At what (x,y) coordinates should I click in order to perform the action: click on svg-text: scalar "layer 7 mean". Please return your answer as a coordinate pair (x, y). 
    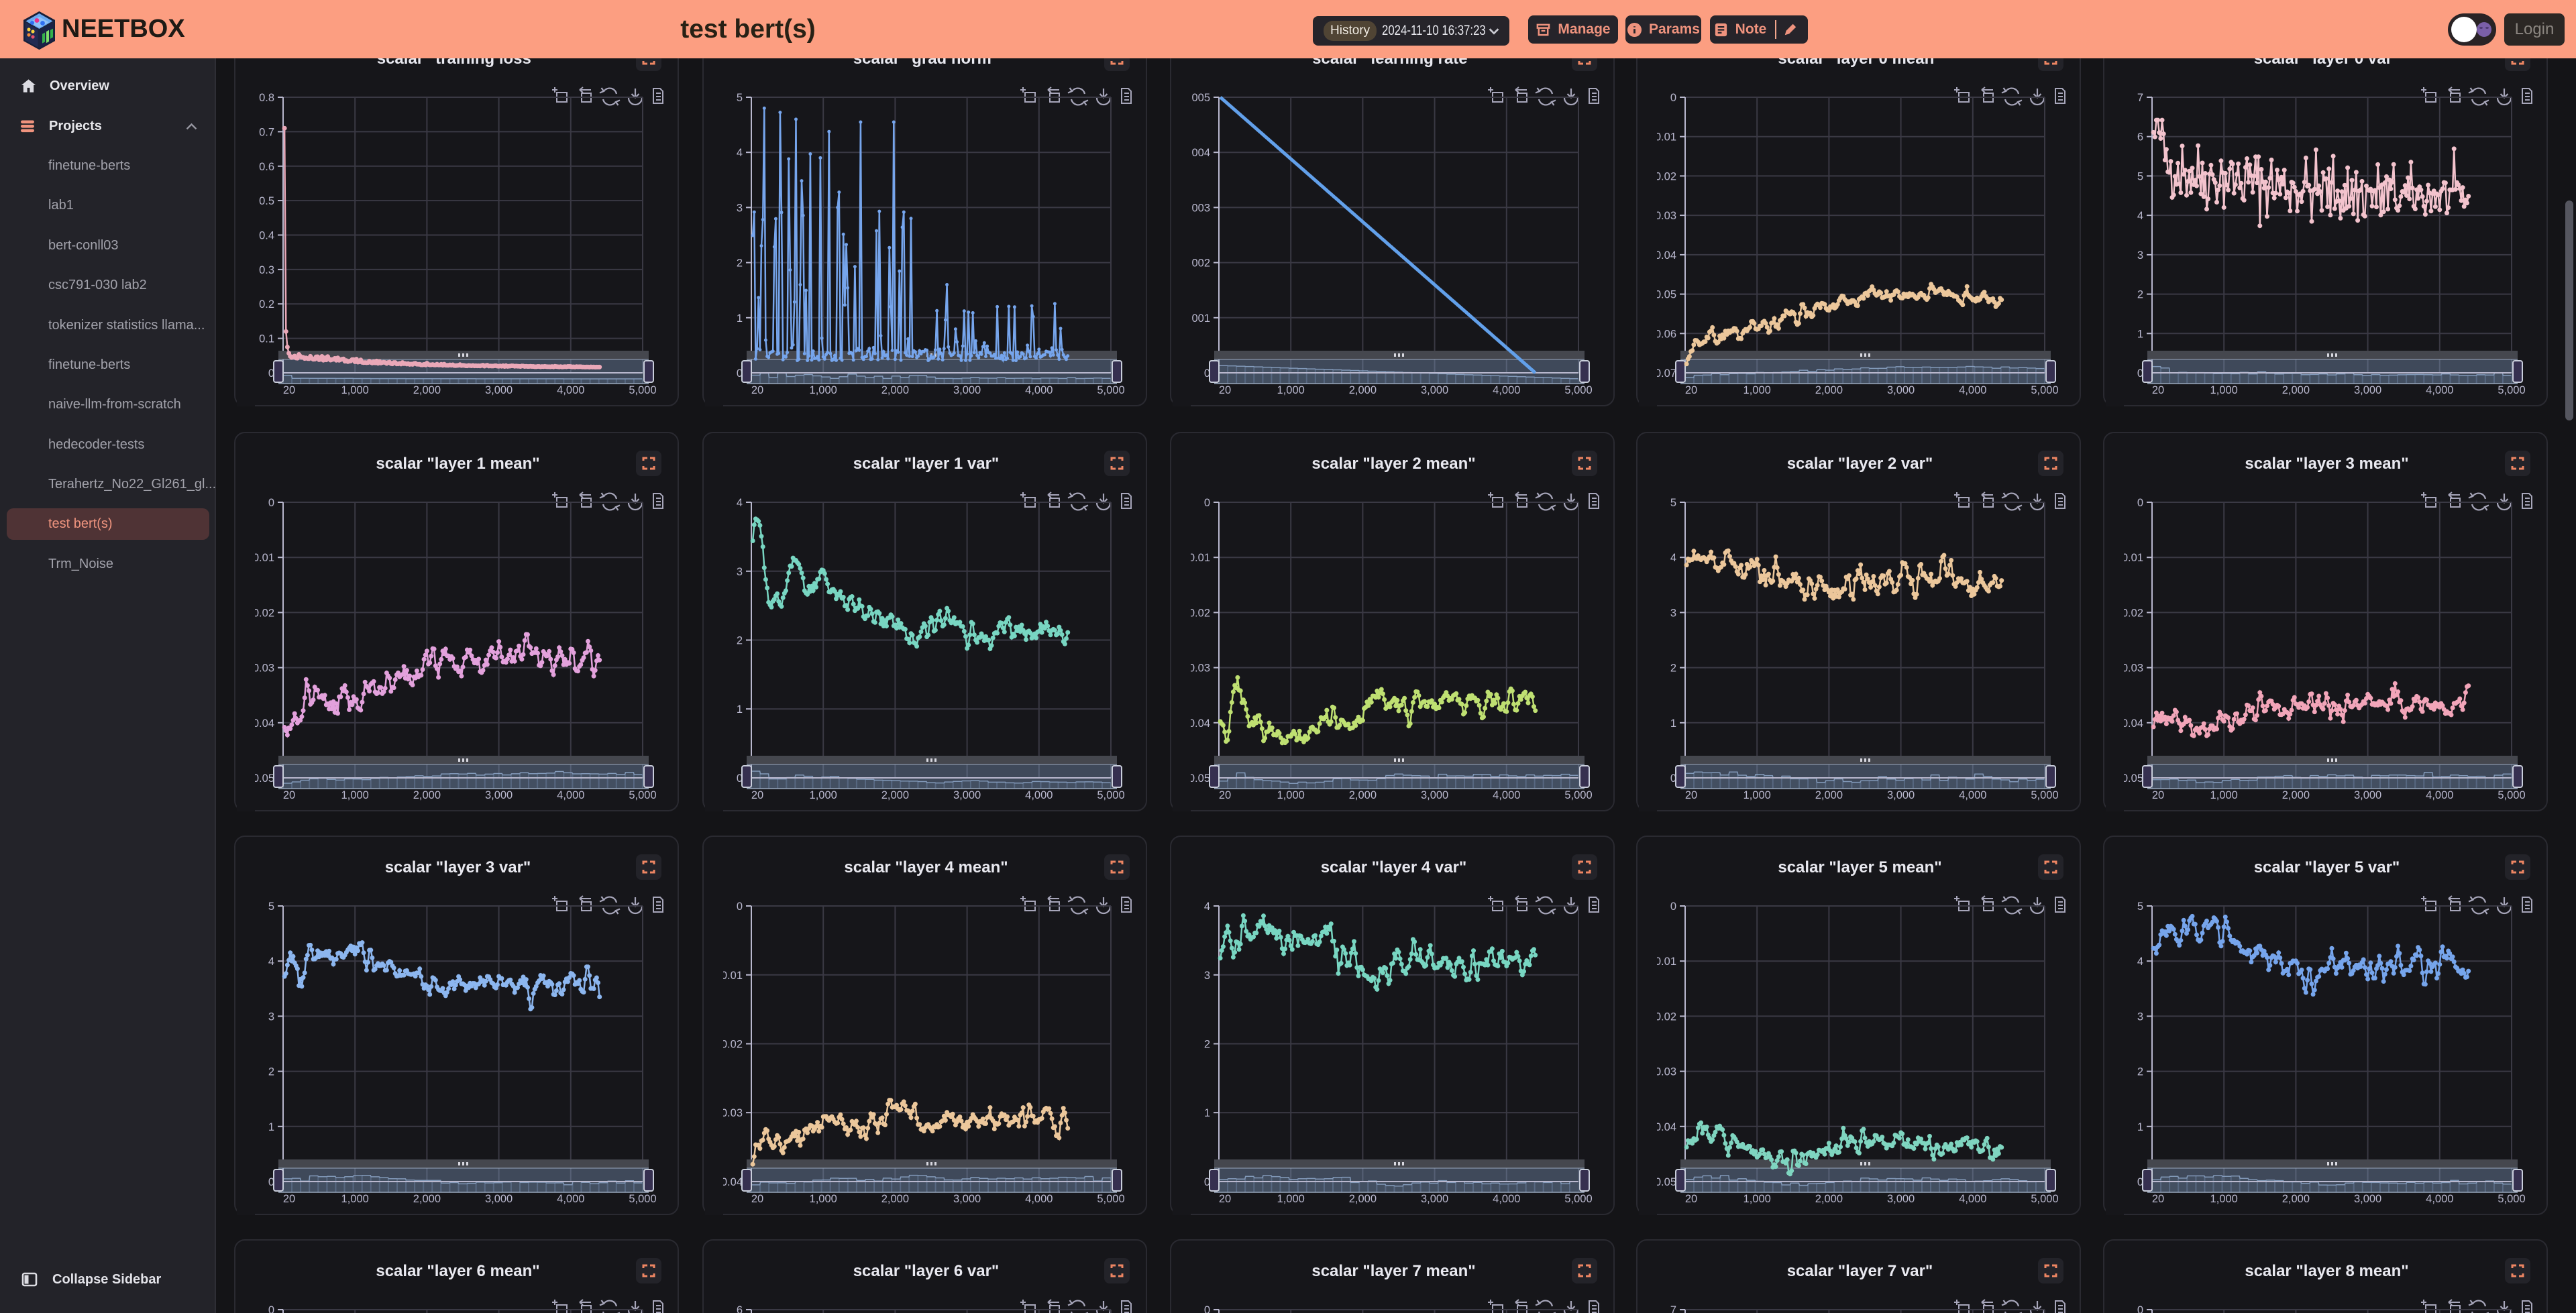
    Looking at the image, I should click on (1393, 1271).